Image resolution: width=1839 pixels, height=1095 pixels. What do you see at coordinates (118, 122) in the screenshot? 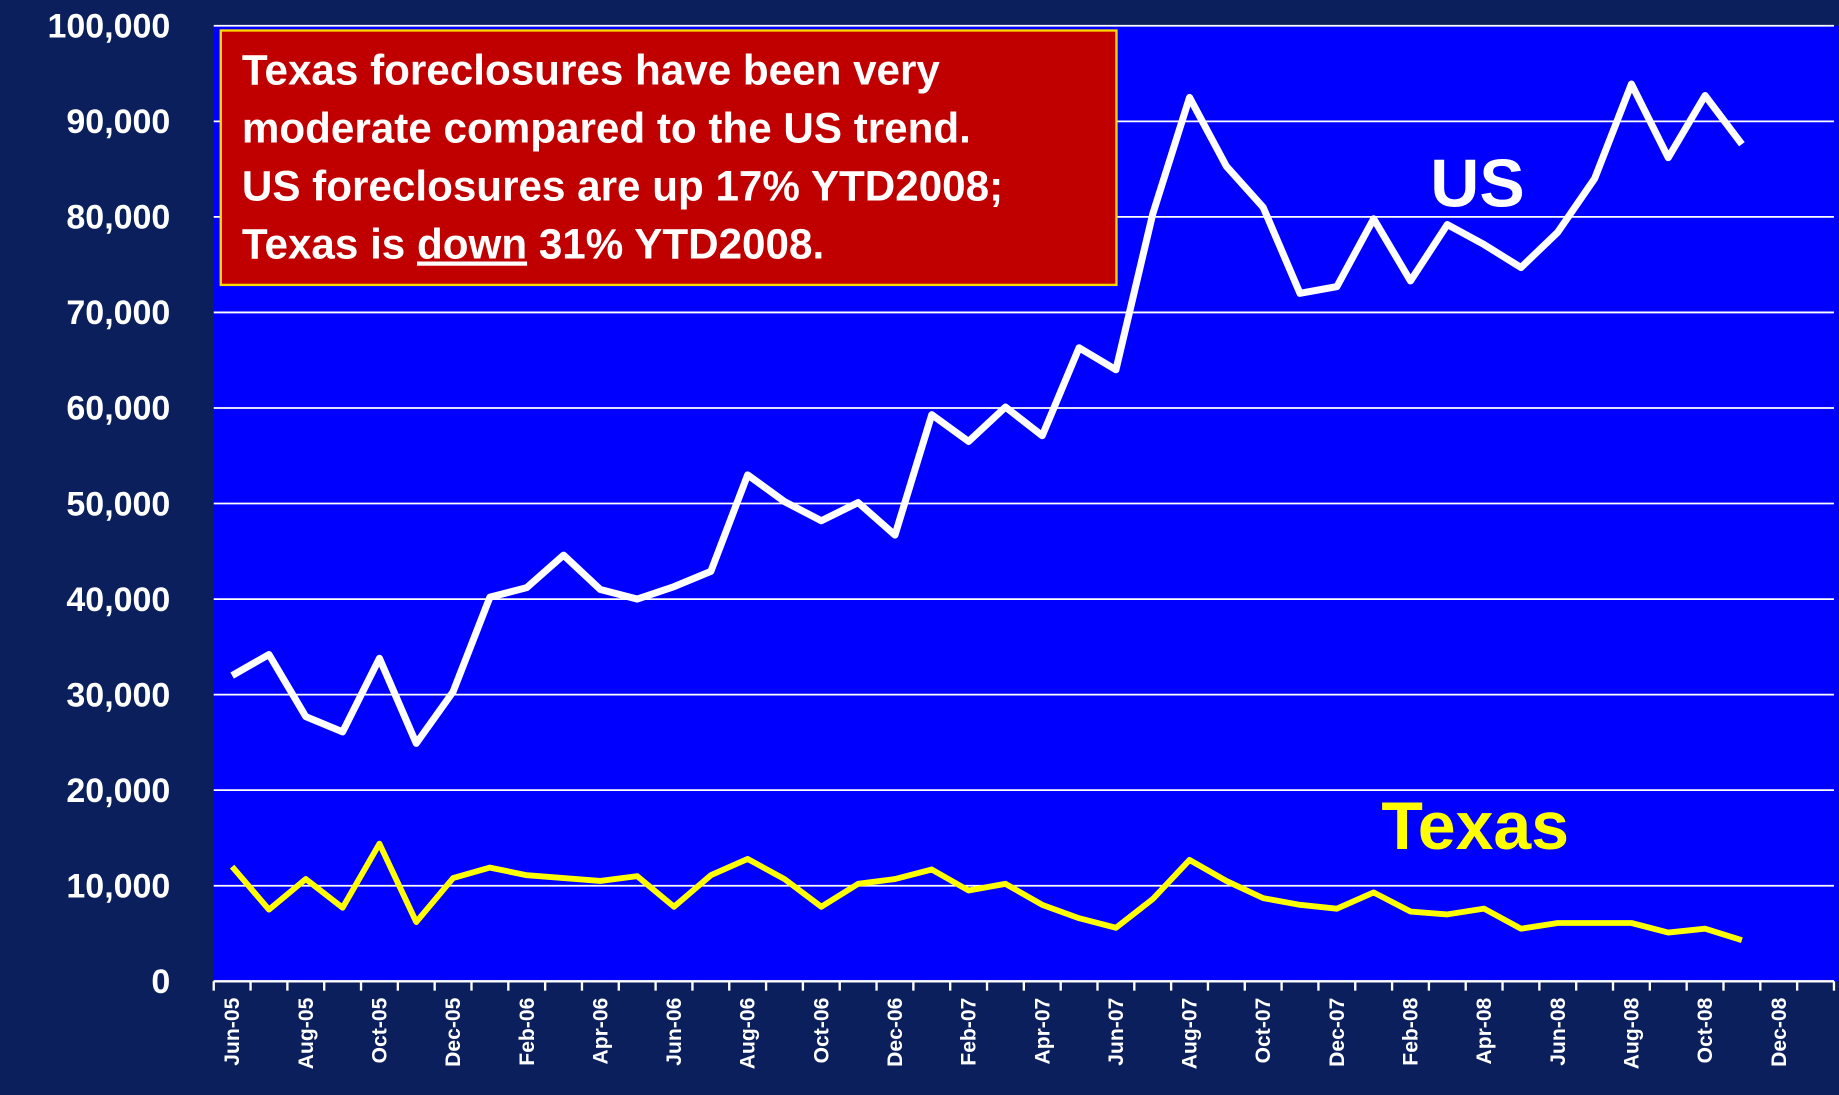
I see `y-tick-label: 90,000` at bounding box center [118, 122].